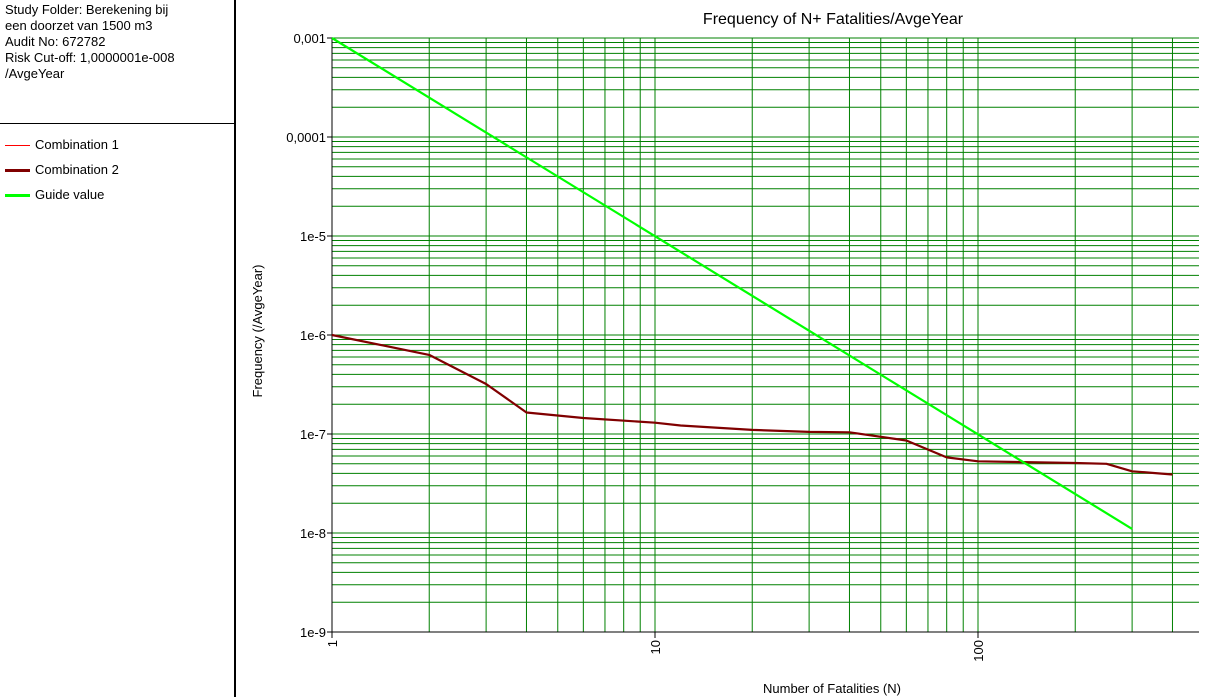  What do you see at coordinates (306, 137) in the screenshot?
I see `y-tick-label: 0,0001` at bounding box center [306, 137].